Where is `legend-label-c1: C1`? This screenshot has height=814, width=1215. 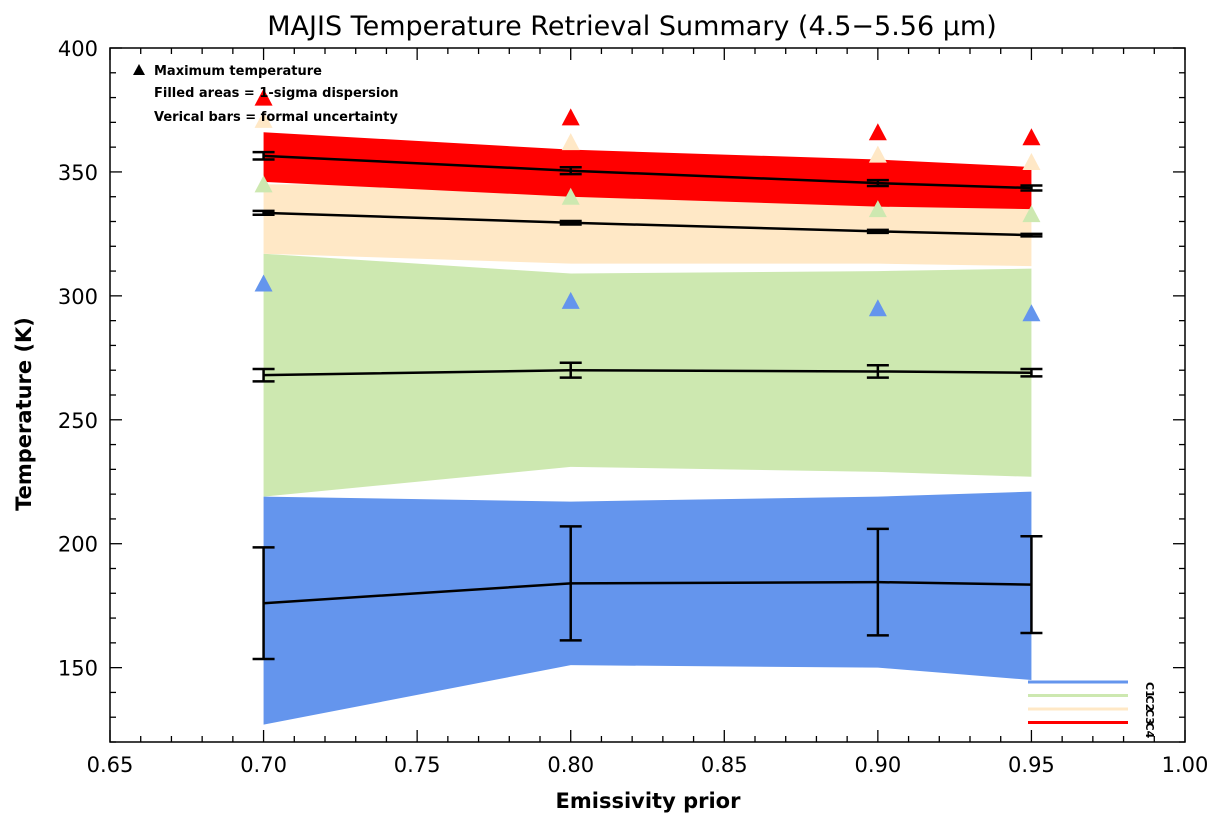 legend-label-c1: C1 is located at coordinates (1149, 690).